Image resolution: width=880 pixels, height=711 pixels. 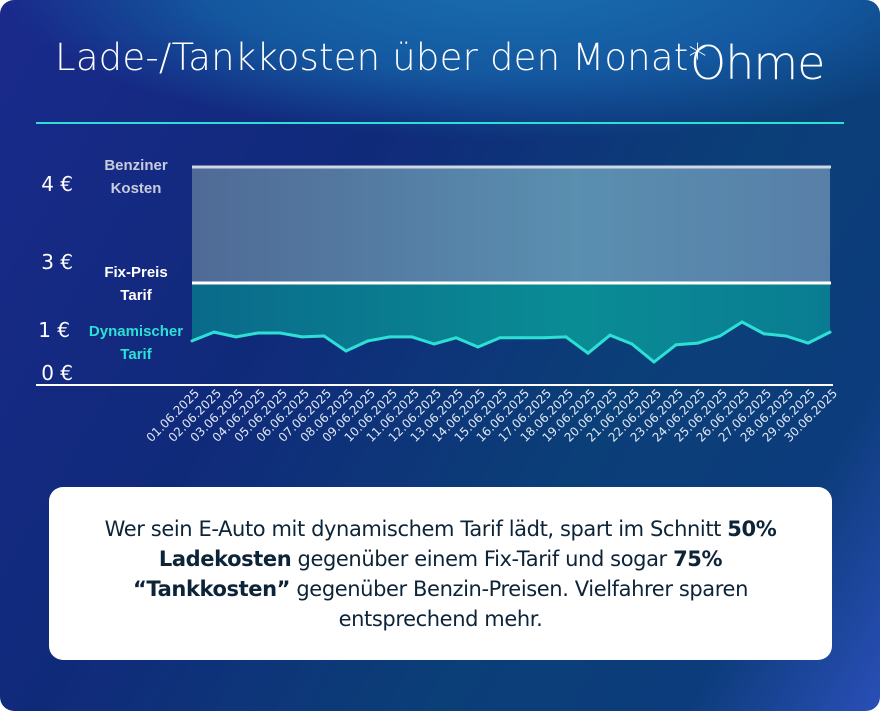 I want to click on dynamic-tariff-label: Dynamischer, so click(x=136, y=331).